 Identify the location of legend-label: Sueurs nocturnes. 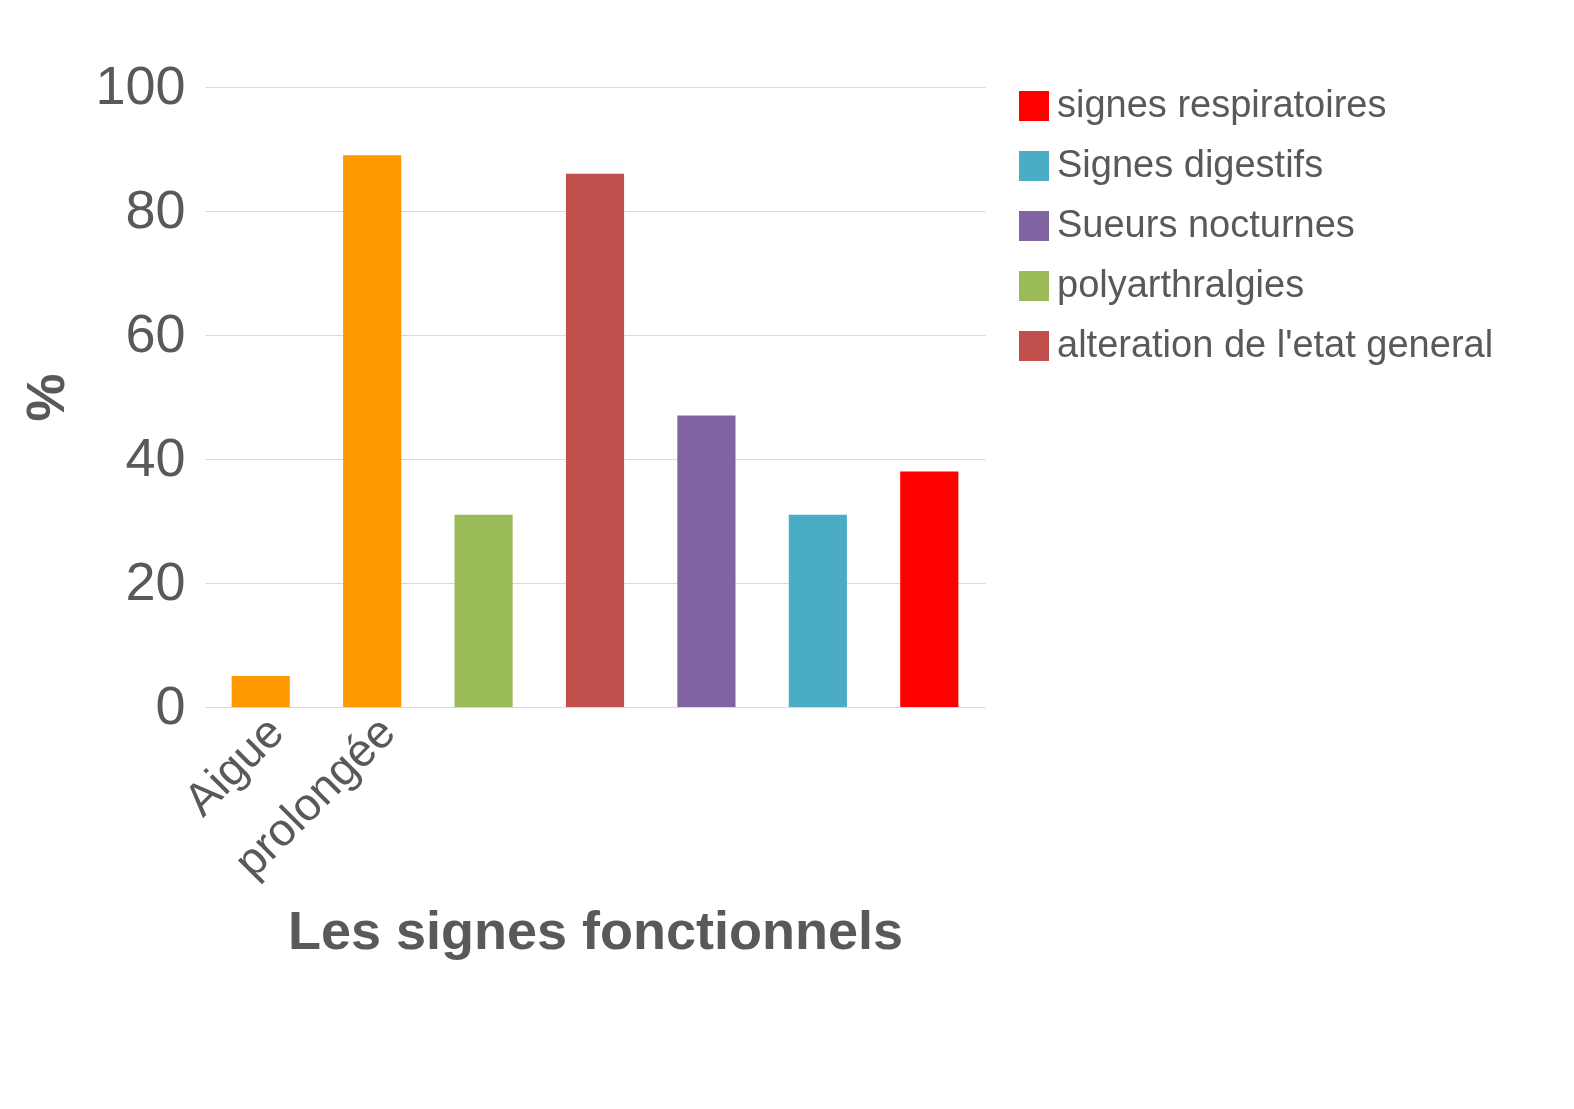
(1206, 224).